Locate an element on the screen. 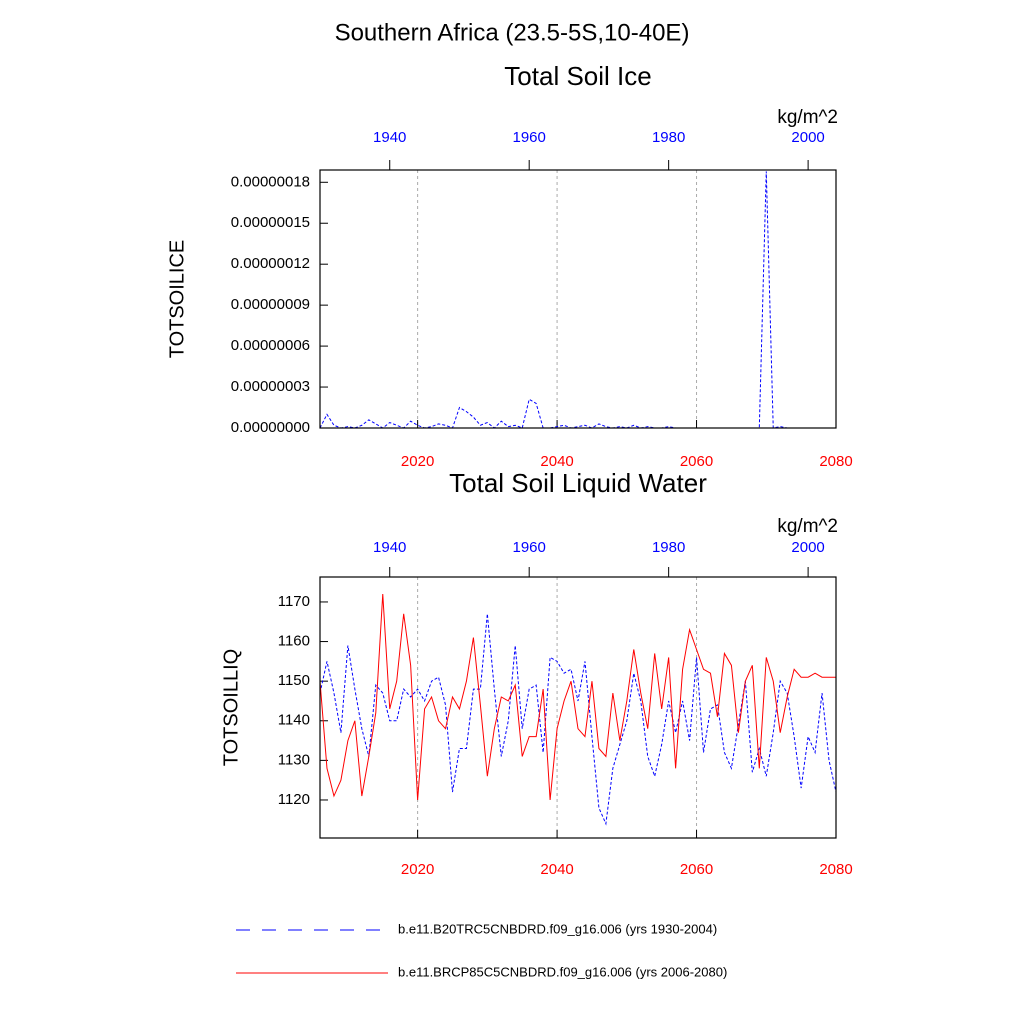 The height and width of the screenshot is (1024, 1024). y-tick-label: 0.00000018 is located at coordinates (270, 181).